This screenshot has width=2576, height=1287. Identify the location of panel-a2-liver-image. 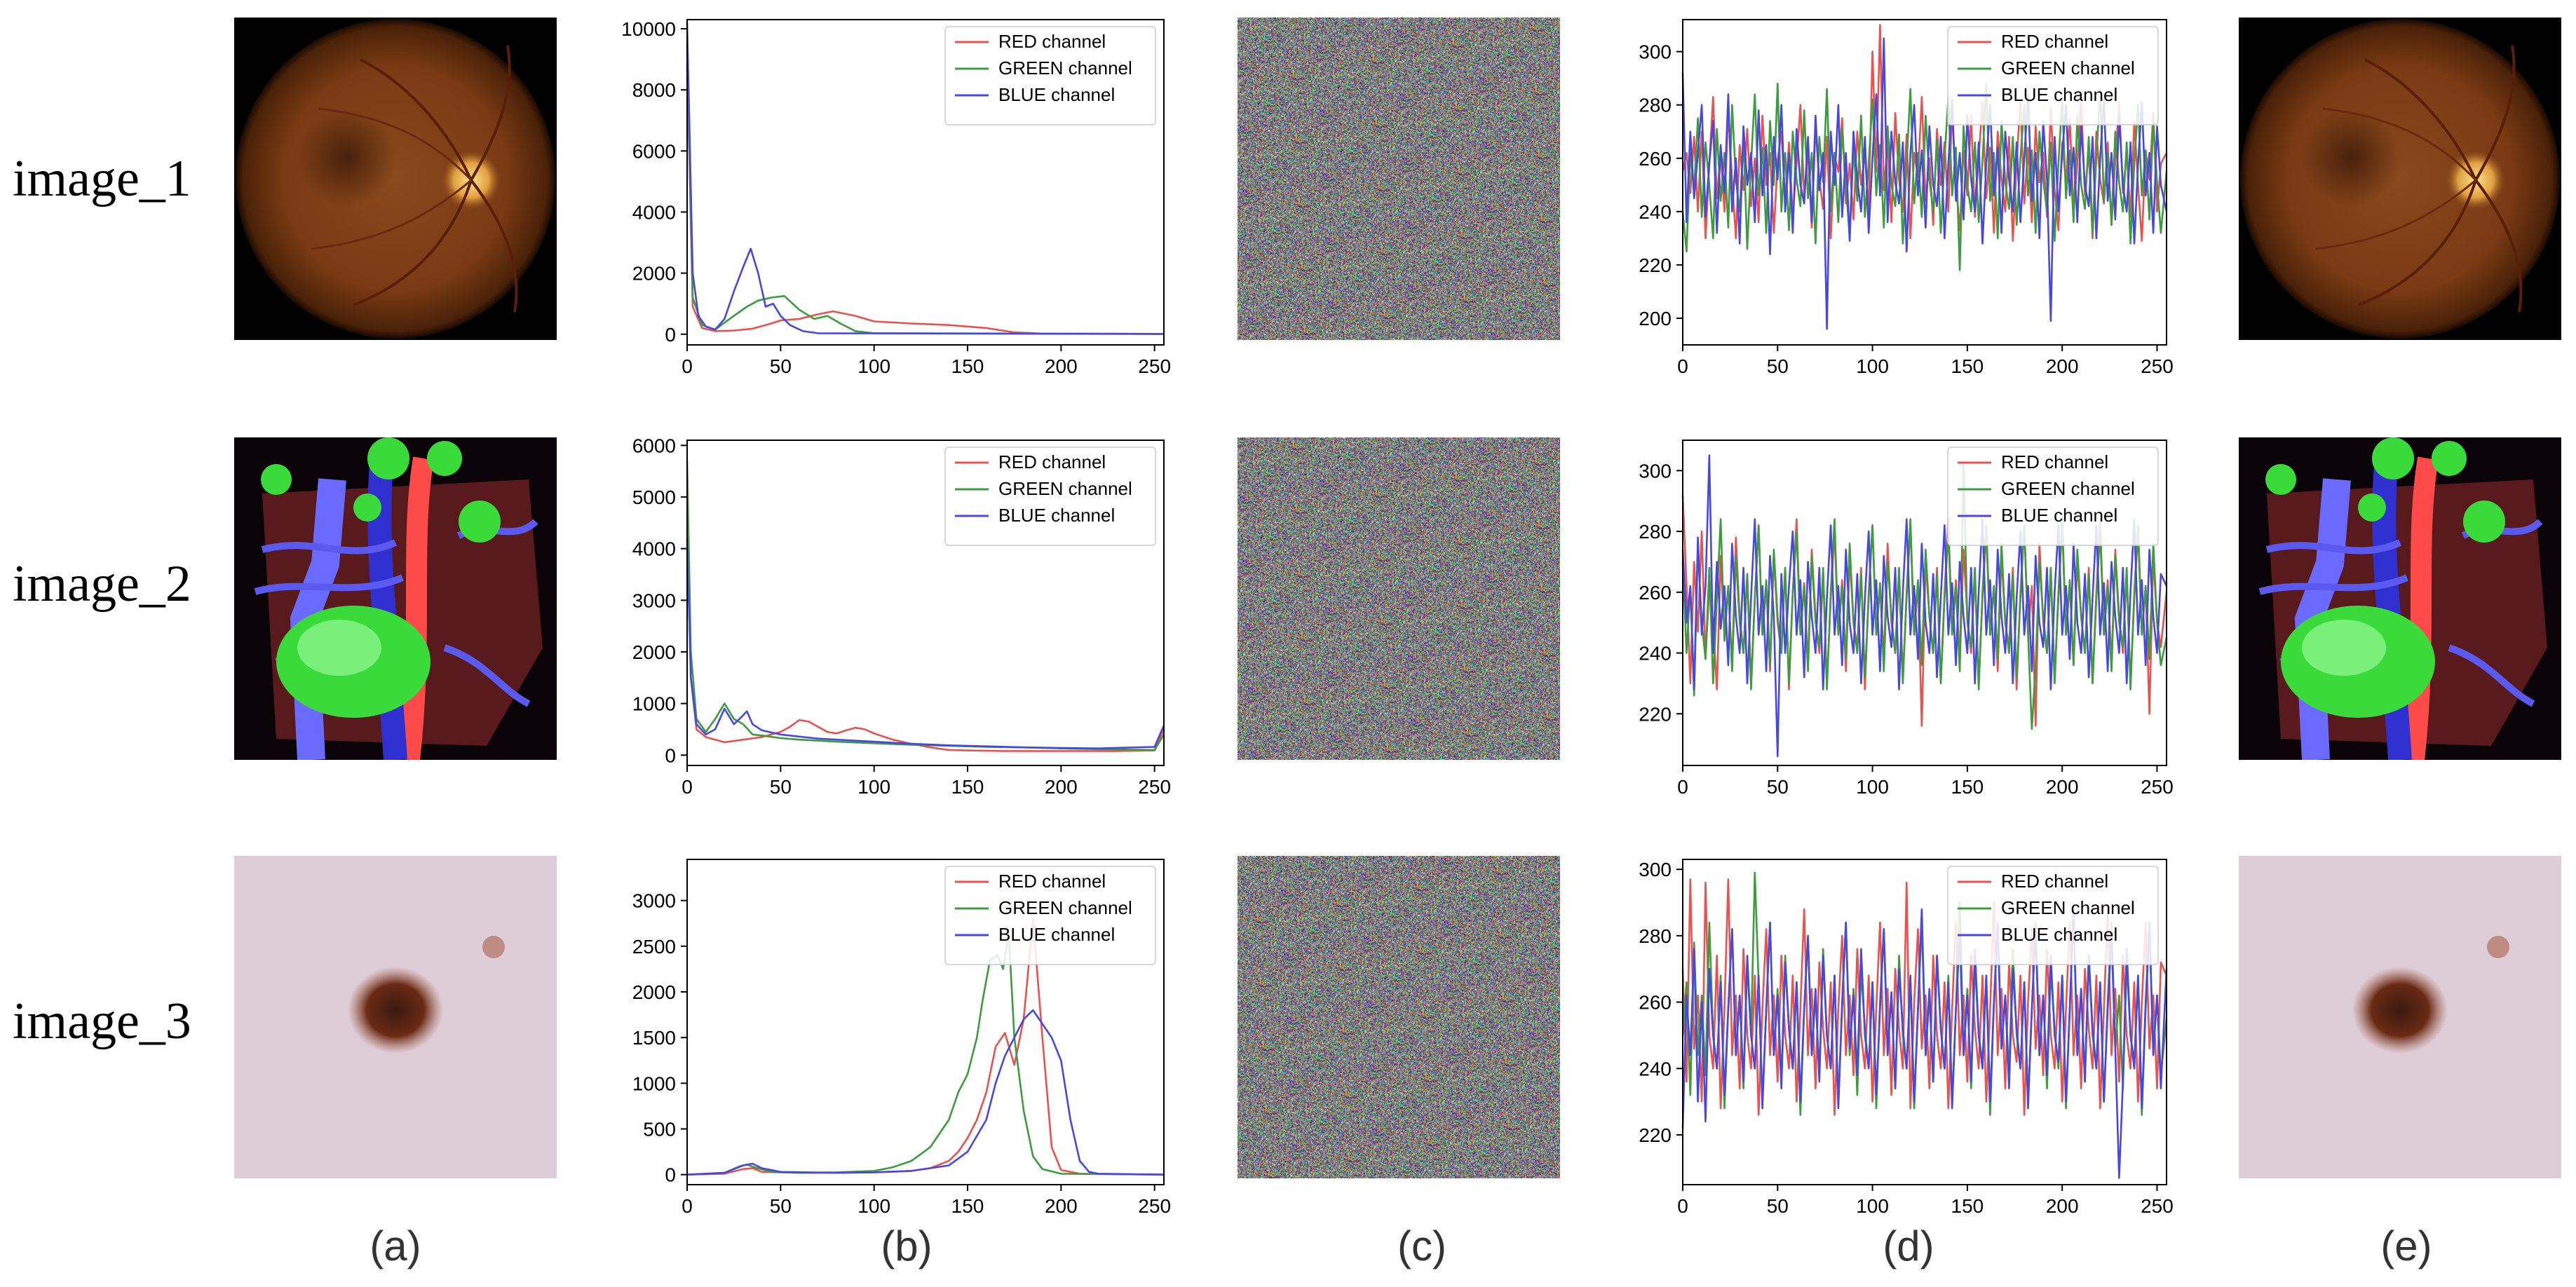
(395, 598).